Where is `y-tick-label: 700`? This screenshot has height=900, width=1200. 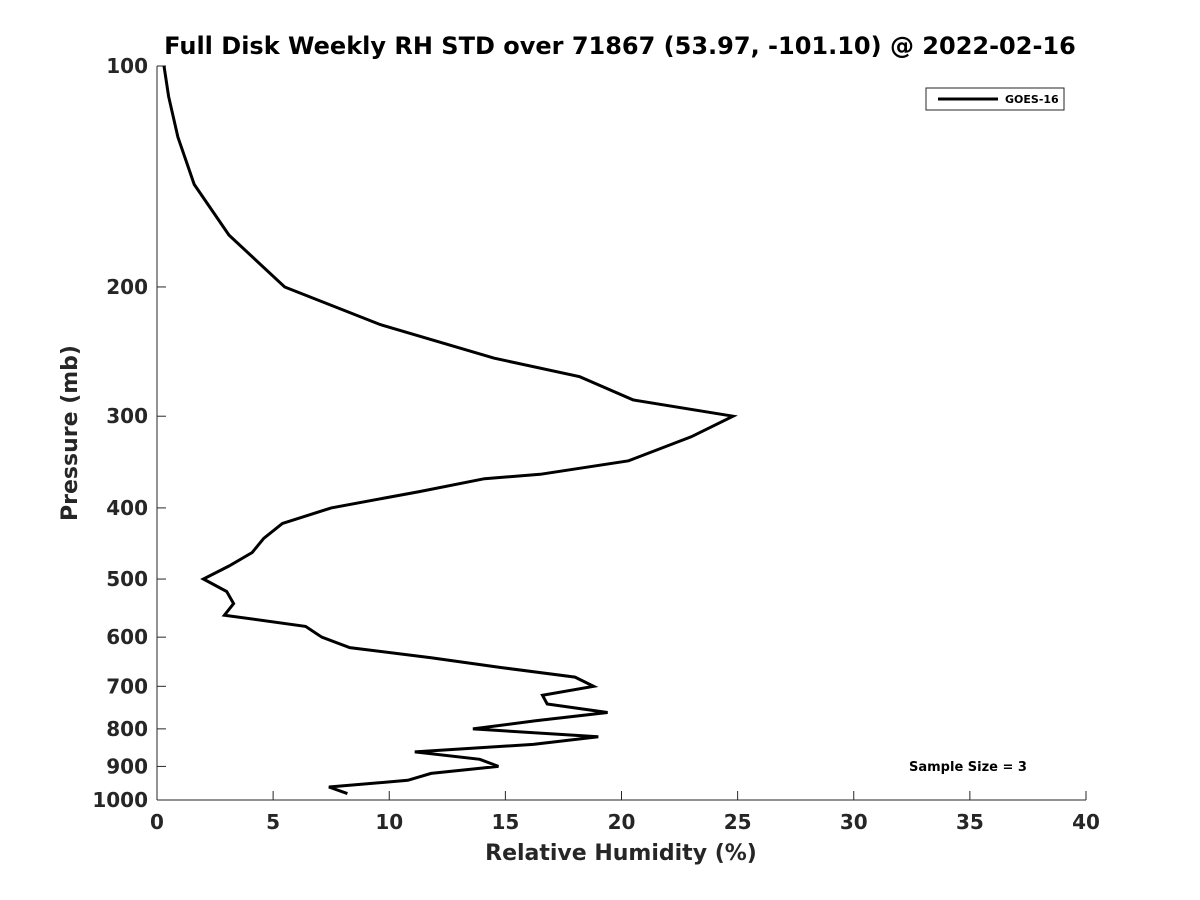 y-tick-label: 700 is located at coordinates (127, 686).